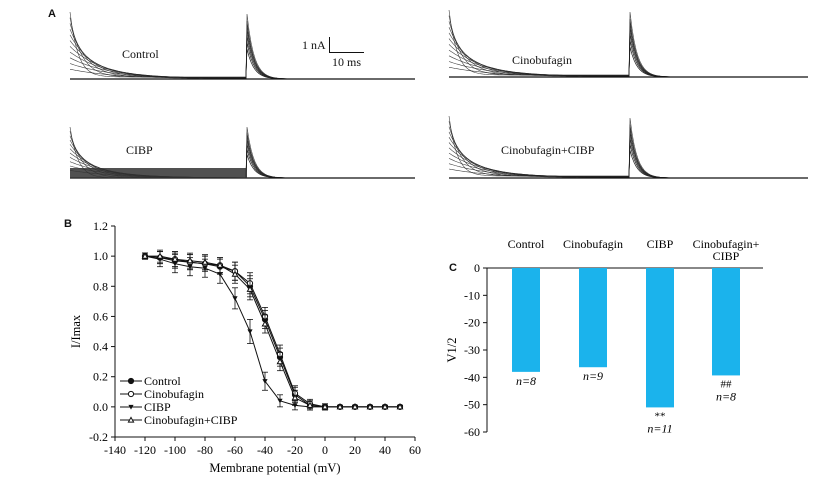  Describe the element at coordinates (472, 323) in the screenshot. I see `c-y-tick-label: -20` at that location.